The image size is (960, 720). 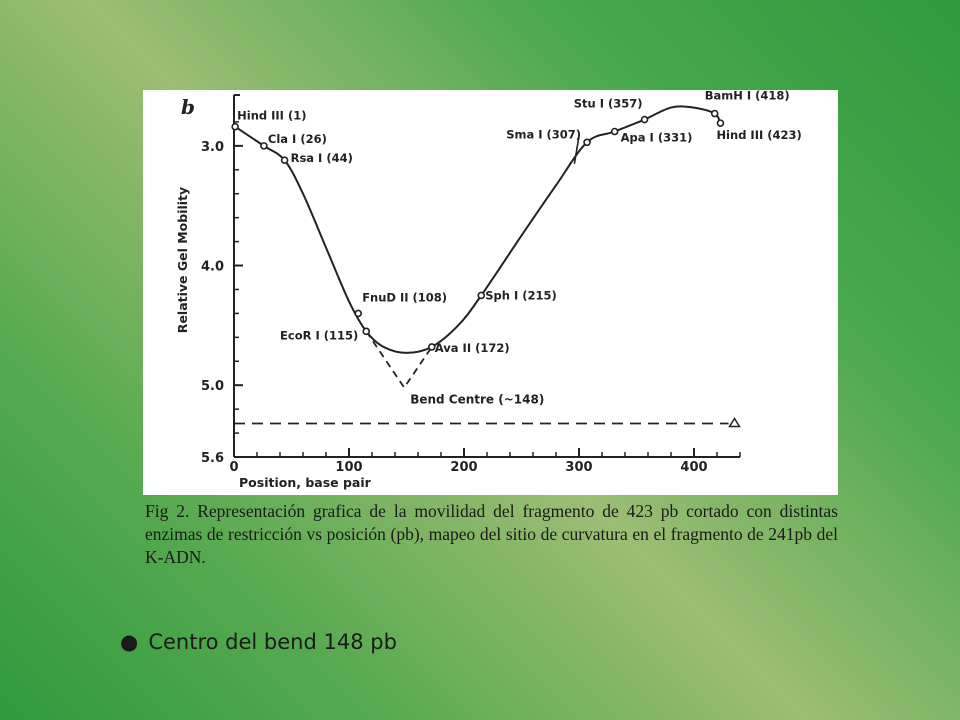 What do you see at coordinates (272, 642) in the screenshot?
I see `bullet-text: Centro del bend 148 pb` at bounding box center [272, 642].